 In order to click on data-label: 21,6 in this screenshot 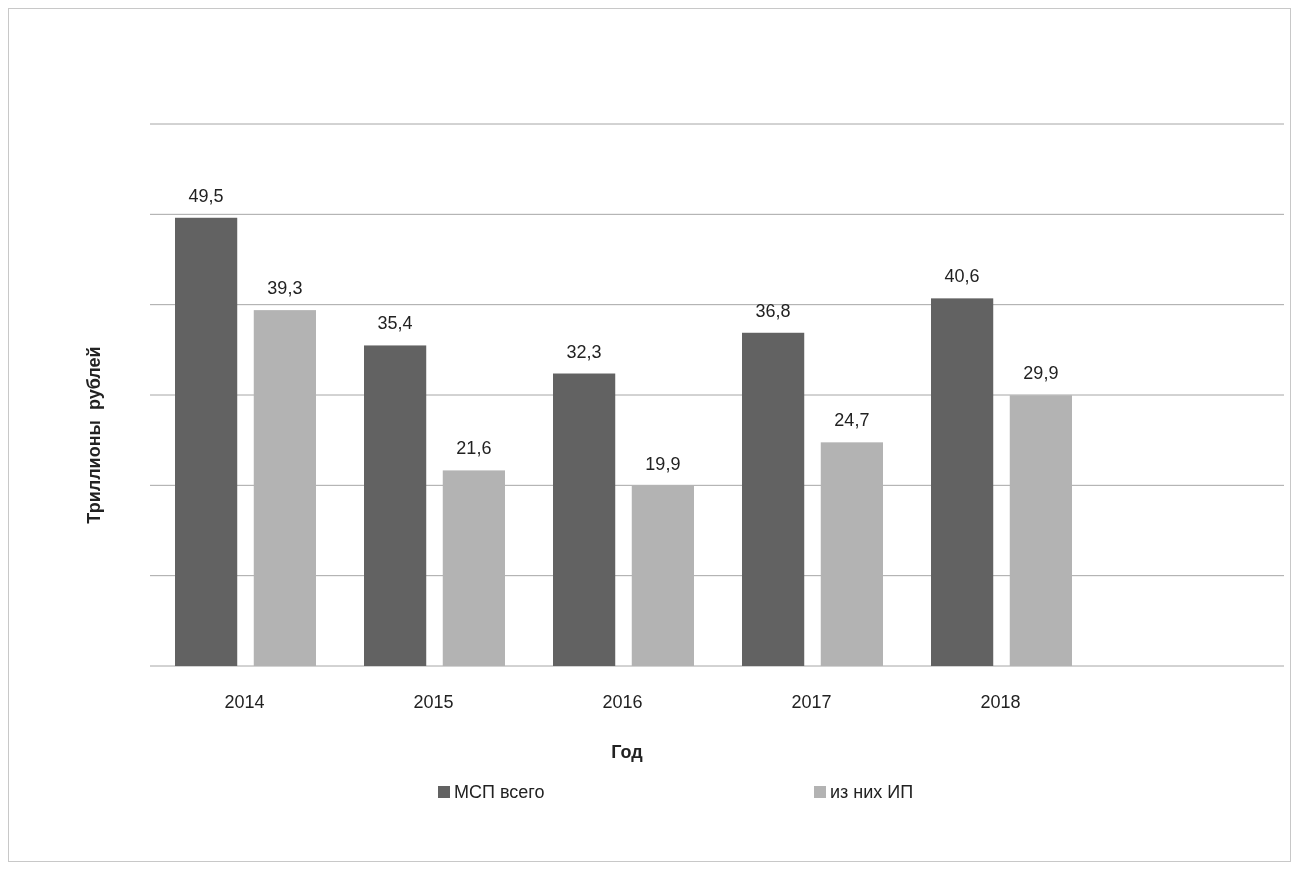, I will do `click(474, 448)`.